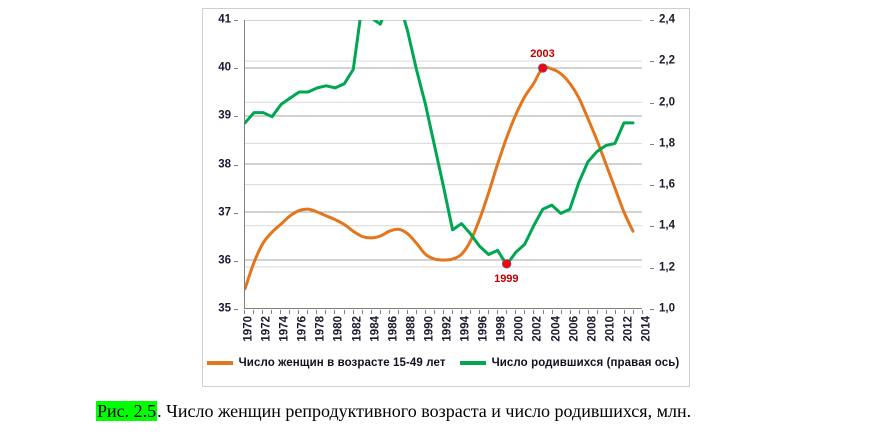 The width and height of the screenshot is (892, 447). What do you see at coordinates (224, 163) in the screenshot?
I see `y-left-tick-label: 38` at bounding box center [224, 163].